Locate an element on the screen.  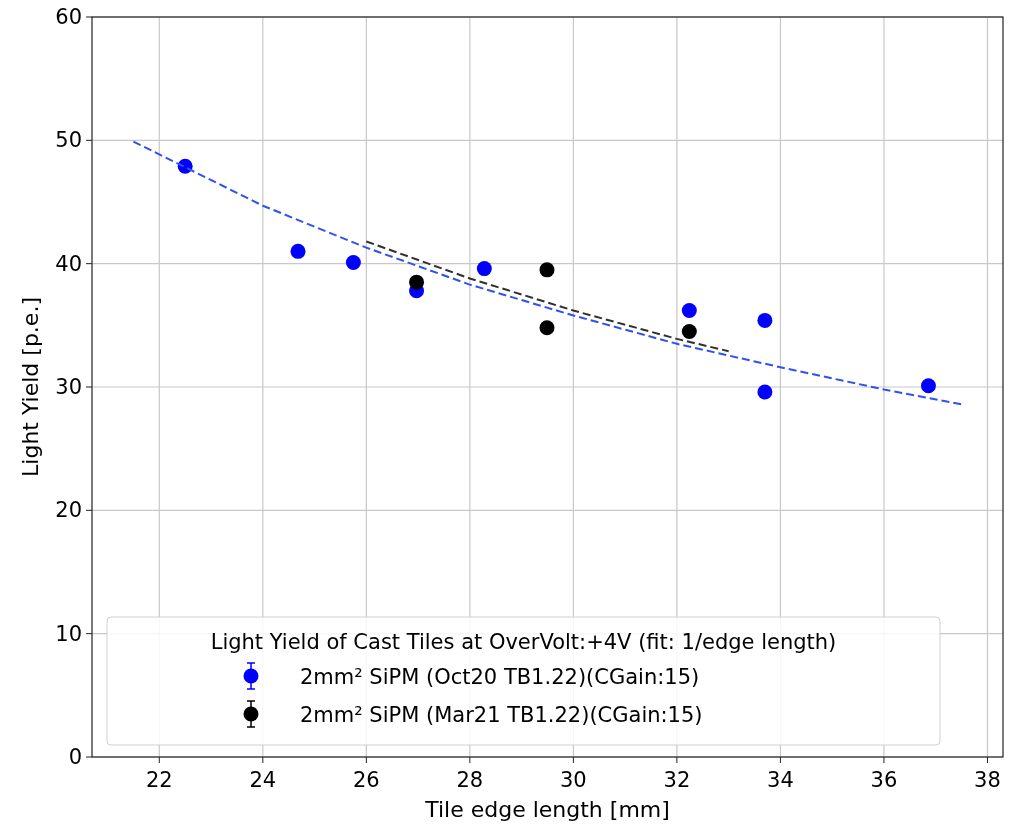
x-tick-label: 32 is located at coordinates (677, 780).